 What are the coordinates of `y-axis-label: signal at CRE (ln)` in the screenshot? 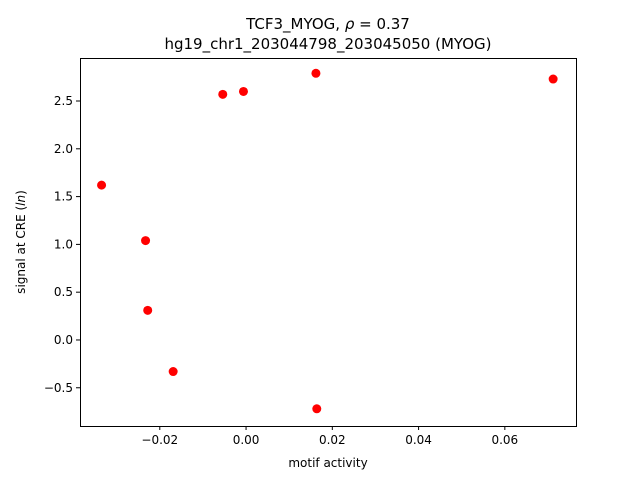 It's located at (21, 242).